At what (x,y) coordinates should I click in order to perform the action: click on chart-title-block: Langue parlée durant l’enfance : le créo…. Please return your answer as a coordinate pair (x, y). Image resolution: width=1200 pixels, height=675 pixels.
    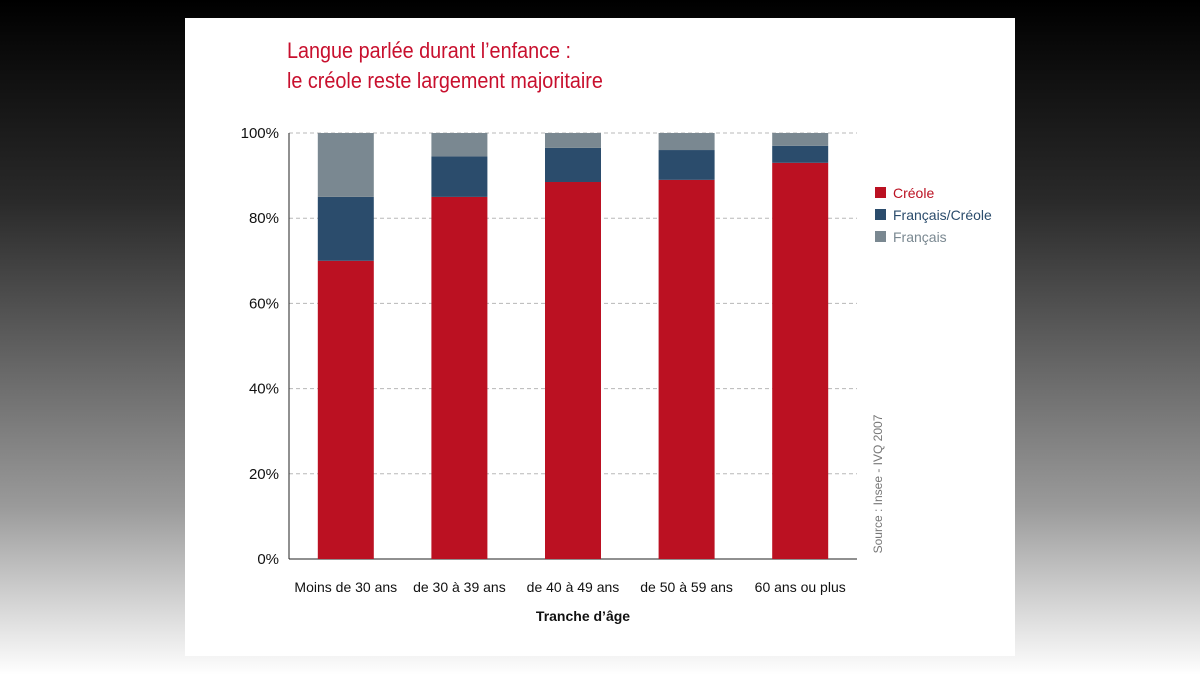
    Looking at the image, I should click on (445, 66).